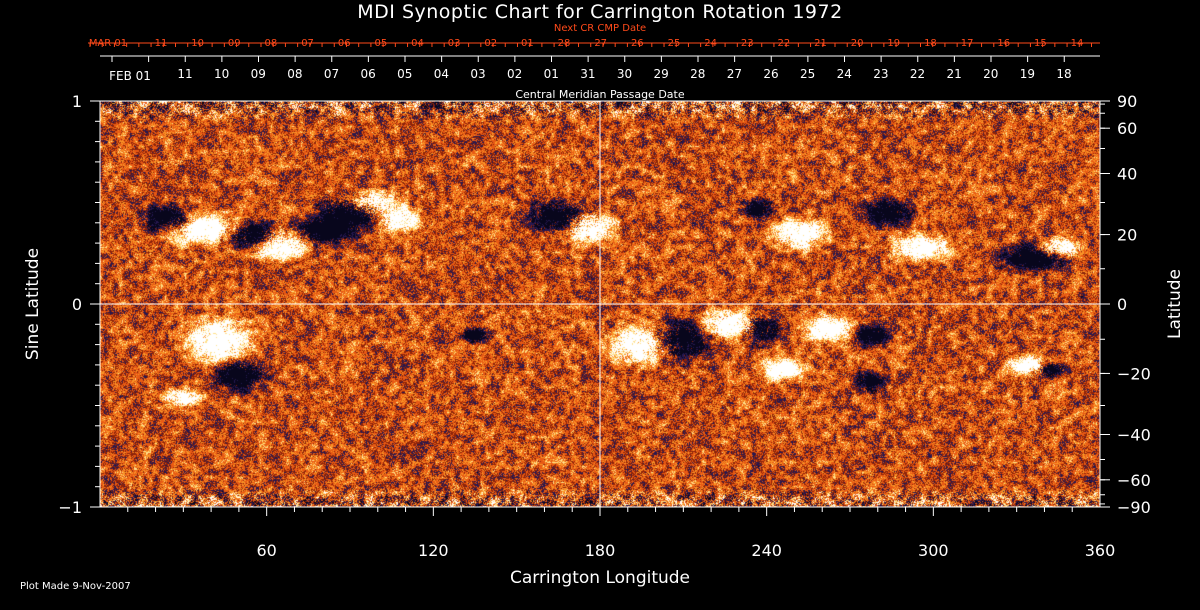  What do you see at coordinates (271, 43) in the screenshot?
I see `next-cr-date-label: 08` at bounding box center [271, 43].